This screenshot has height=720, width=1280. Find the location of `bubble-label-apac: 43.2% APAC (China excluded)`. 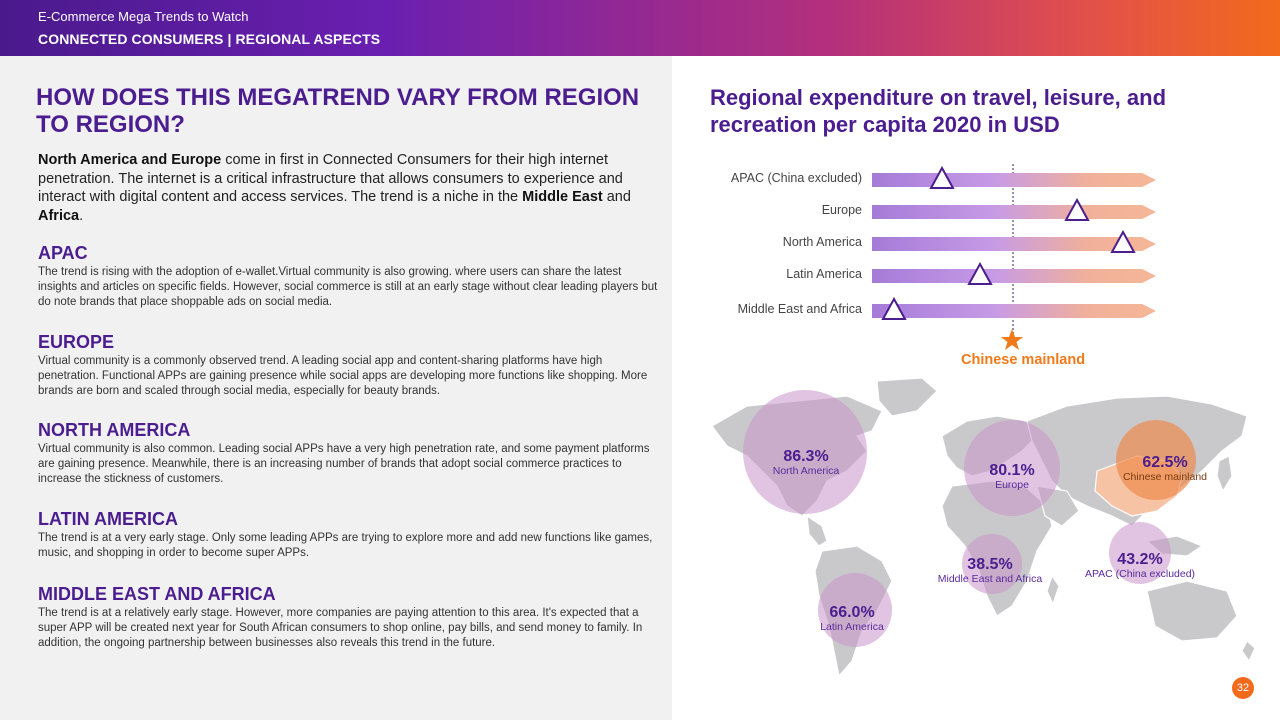

bubble-label-apac: 43.2% APAC (China excluded) is located at coordinates (1140, 565).